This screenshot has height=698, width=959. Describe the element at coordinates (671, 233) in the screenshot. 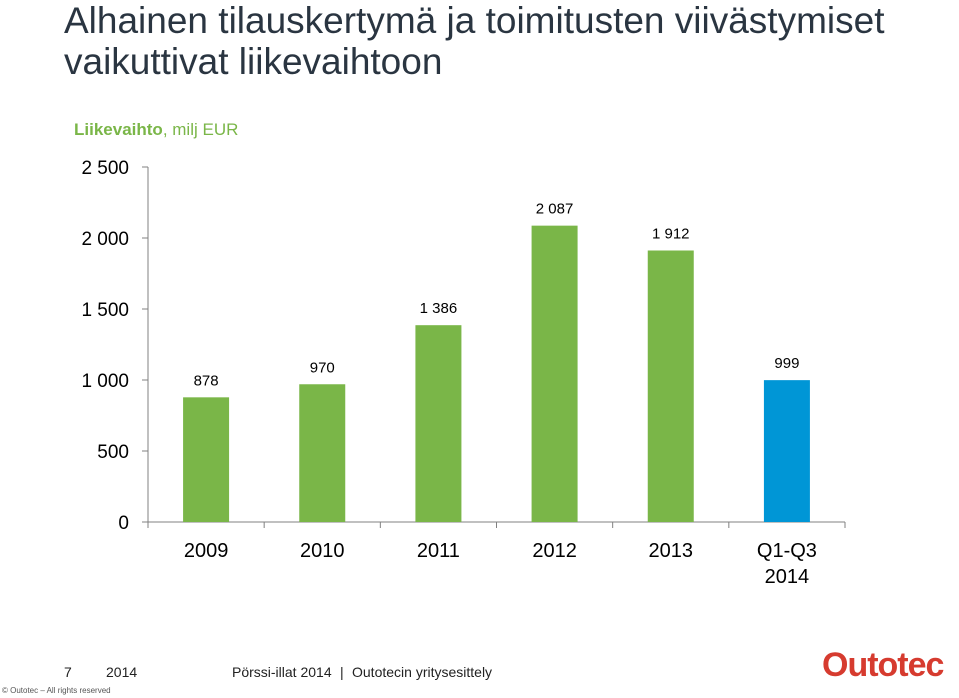

I see `data-label: 1 912` at that location.